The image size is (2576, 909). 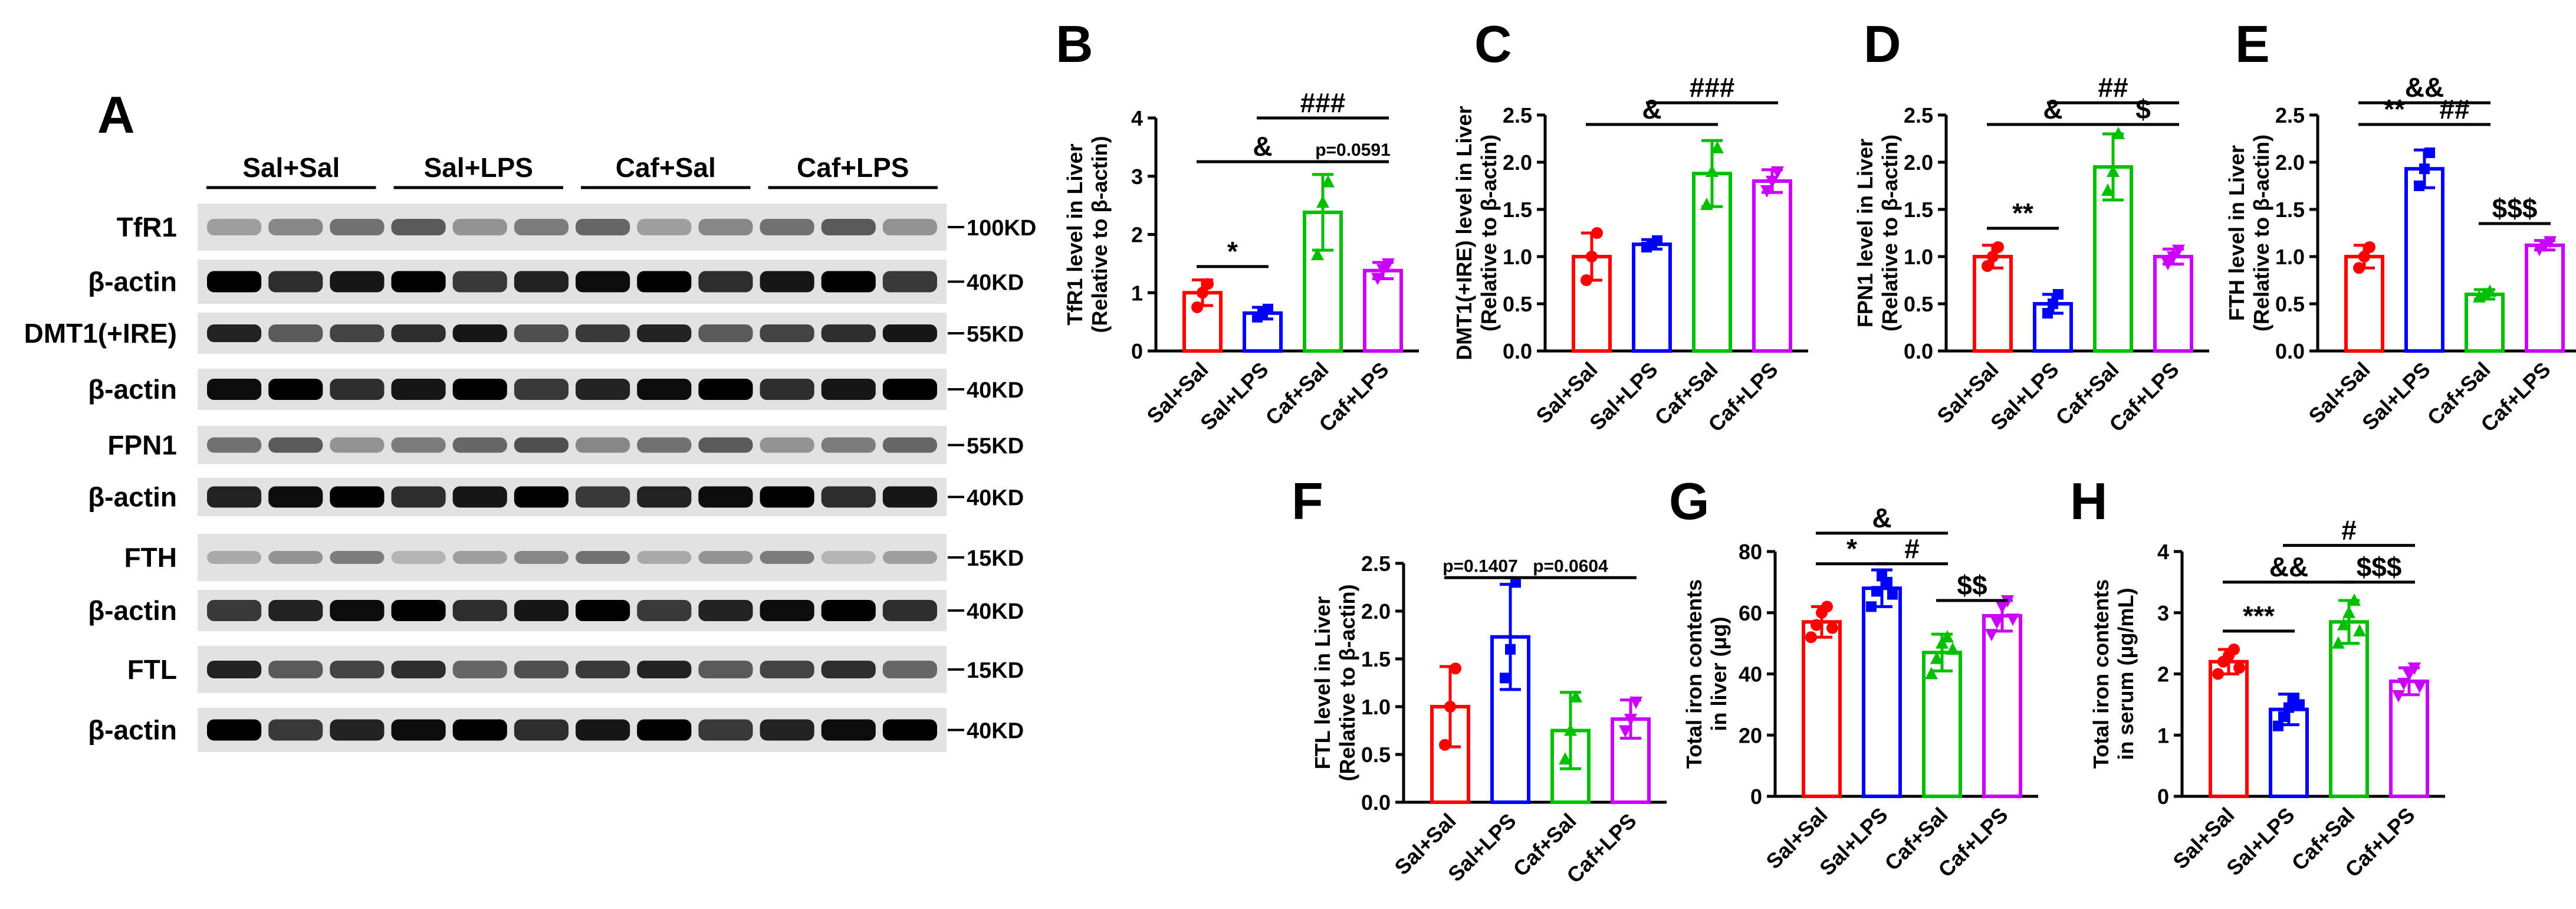 I want to click on blot-protein-label: TfR1, so click(x=147, y=227).